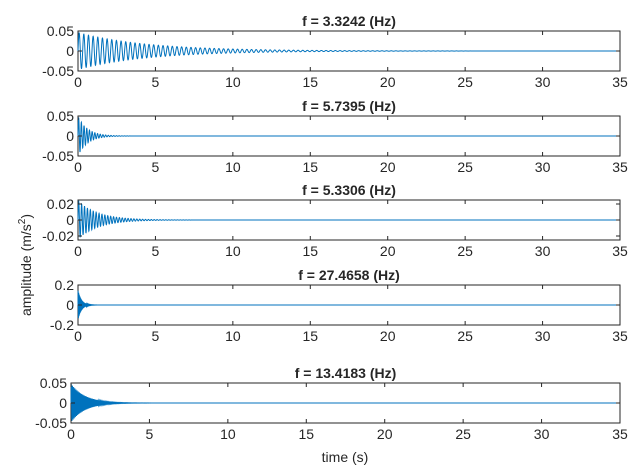 Image resolution: width=639 pixels, height=466 pixels. What do you see at coordinates (65, 285) in the screenshot?
I see `y-tick-label: 0.2` at bounding box center [65, 285].